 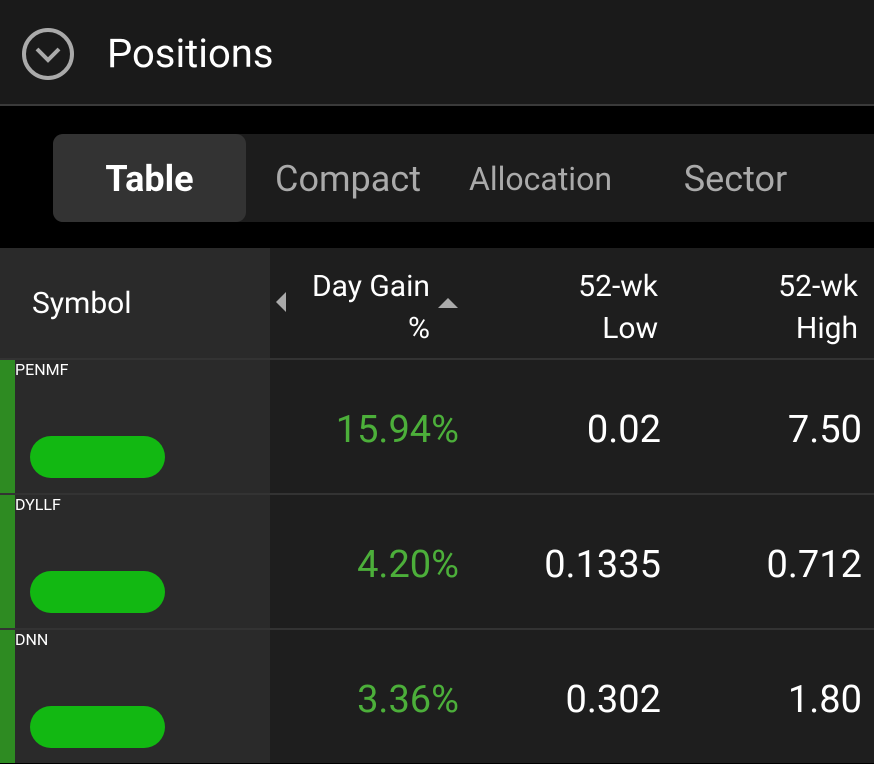 I want to click on sort-left-icon, so click(x=281, y=302).